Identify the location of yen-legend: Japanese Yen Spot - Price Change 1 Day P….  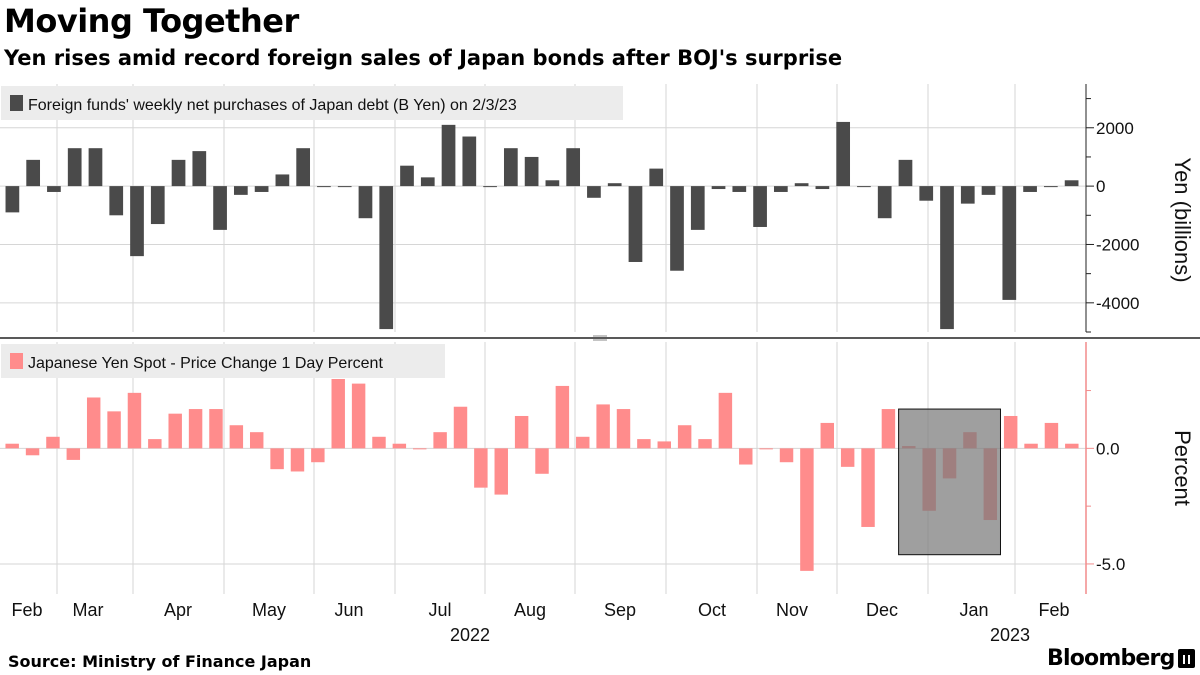
(223, 361).